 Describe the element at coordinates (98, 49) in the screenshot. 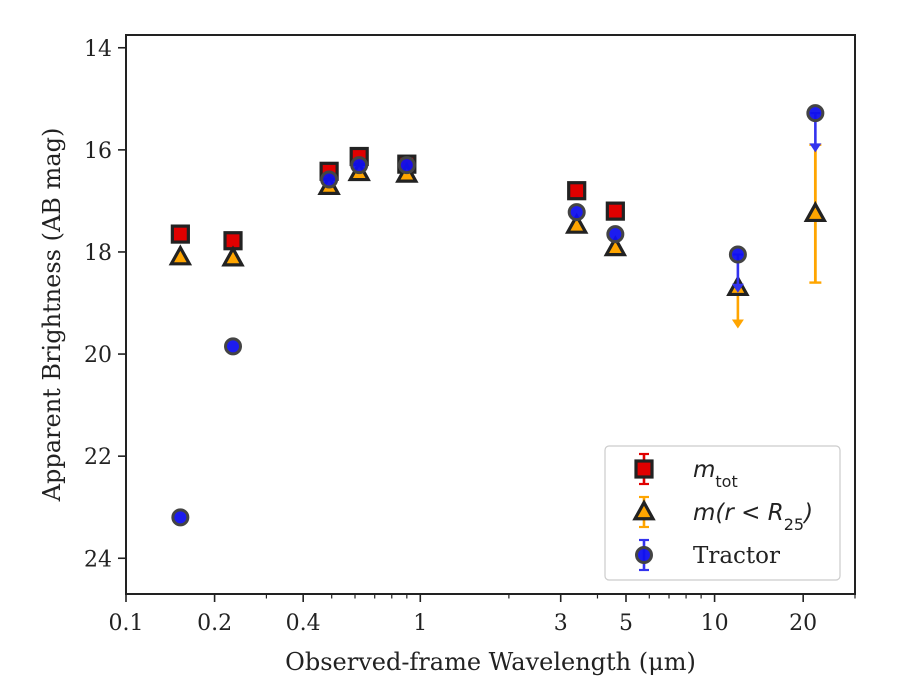

I see `y-tick-label: 14` at that location.